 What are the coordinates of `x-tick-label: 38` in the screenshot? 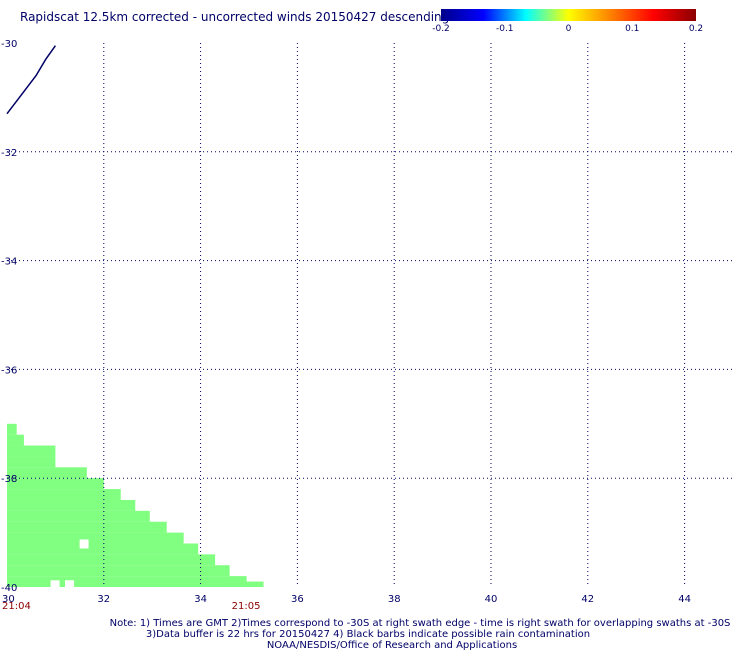 It's located at (394, 599).